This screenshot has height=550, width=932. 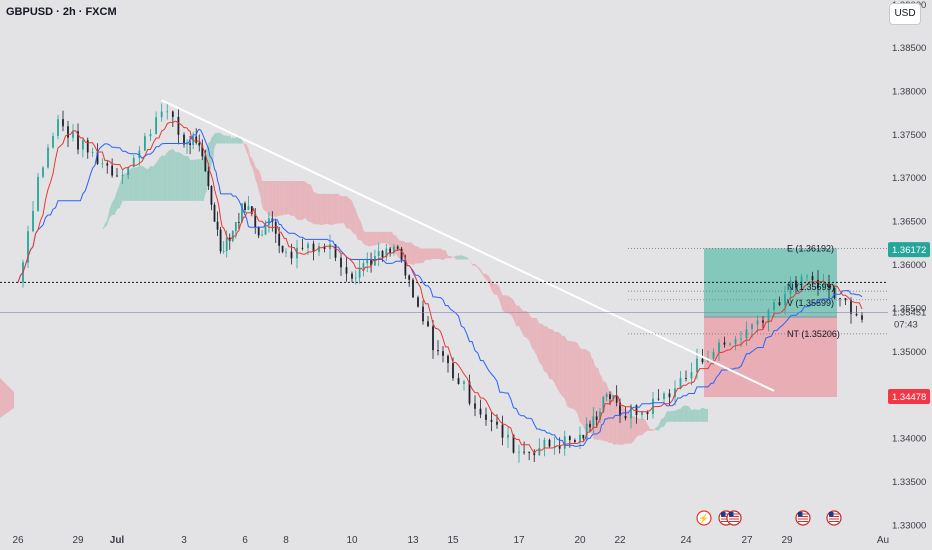 I want to click on date-tick: 27, so click(x=747, y=540).